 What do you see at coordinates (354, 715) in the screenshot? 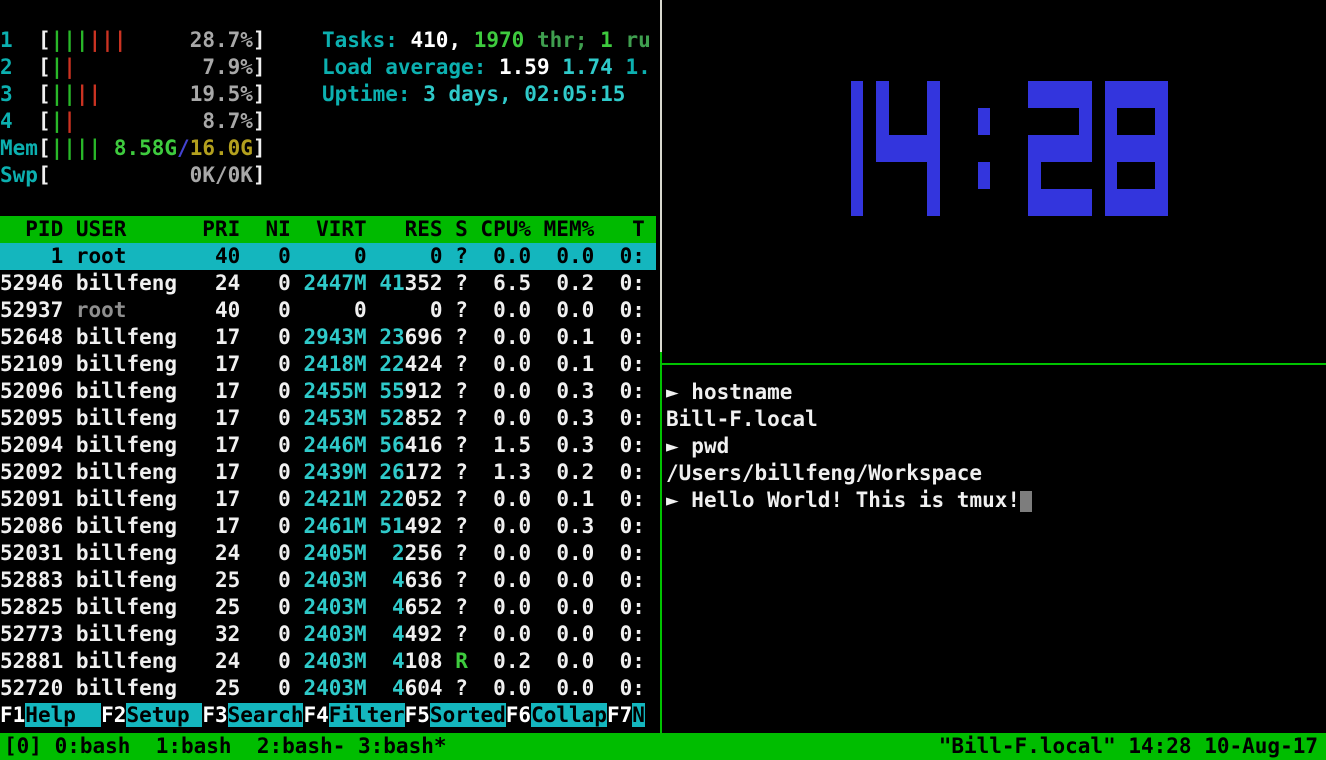
I see `fkey-f4-button: F4Filter` at bounding box center [354, 715].